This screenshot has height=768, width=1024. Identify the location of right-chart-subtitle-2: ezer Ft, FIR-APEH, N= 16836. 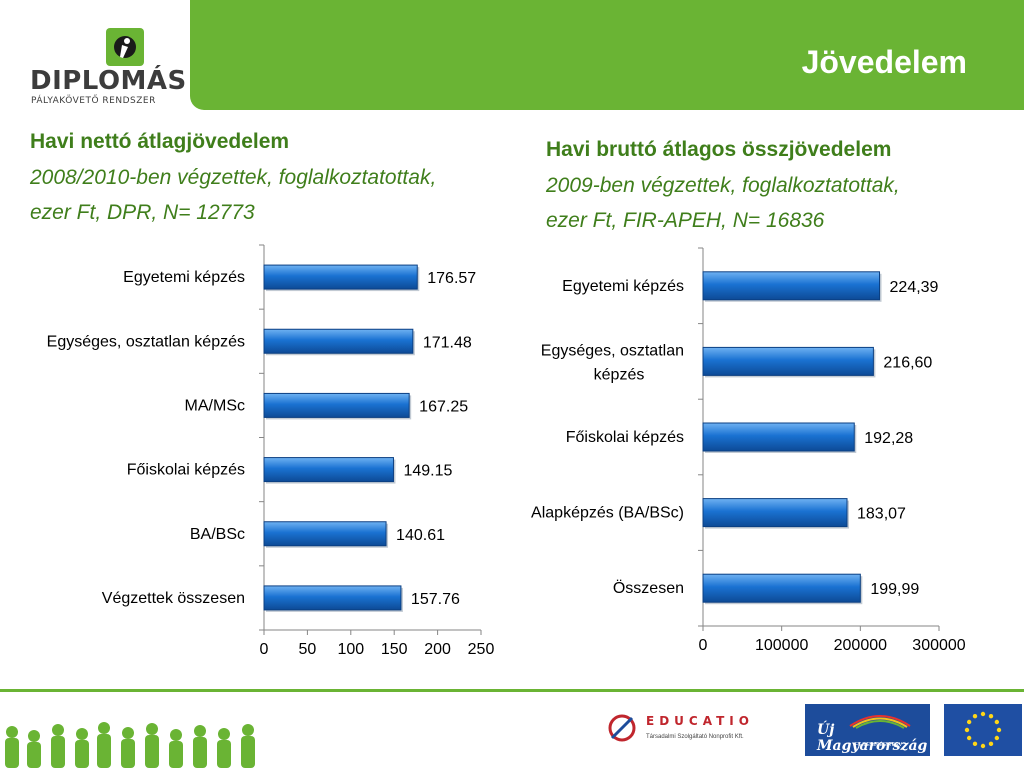
(685, 220).